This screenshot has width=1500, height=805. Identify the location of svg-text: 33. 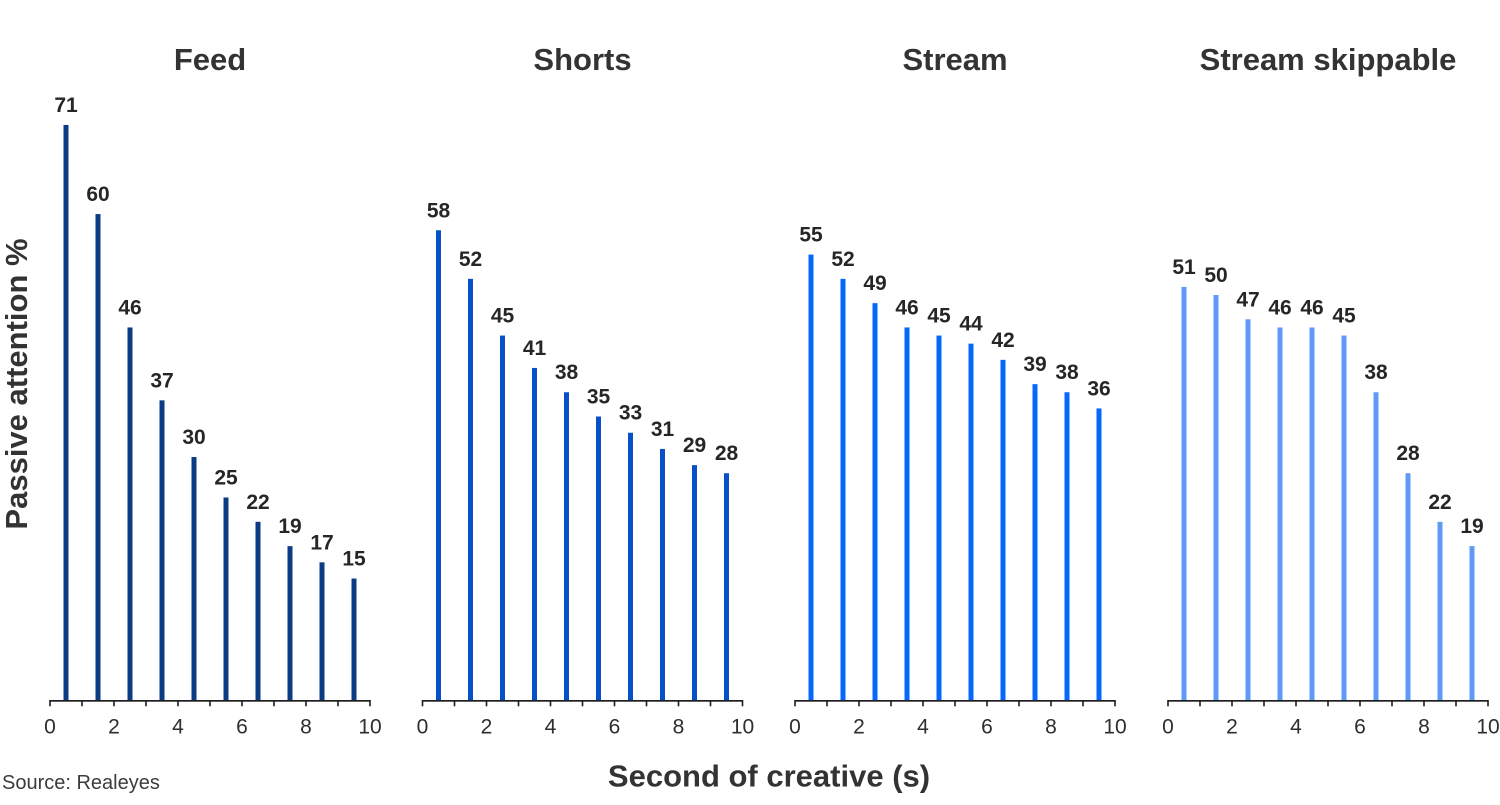
(630, 413).